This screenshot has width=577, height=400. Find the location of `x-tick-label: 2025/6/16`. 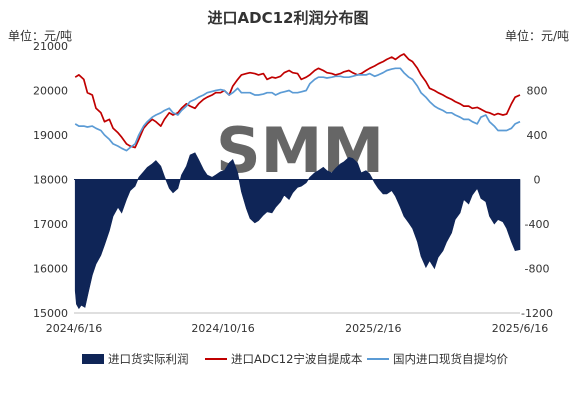

x-tick-label: 2025/6/16 is located at coordinates (520, 328).